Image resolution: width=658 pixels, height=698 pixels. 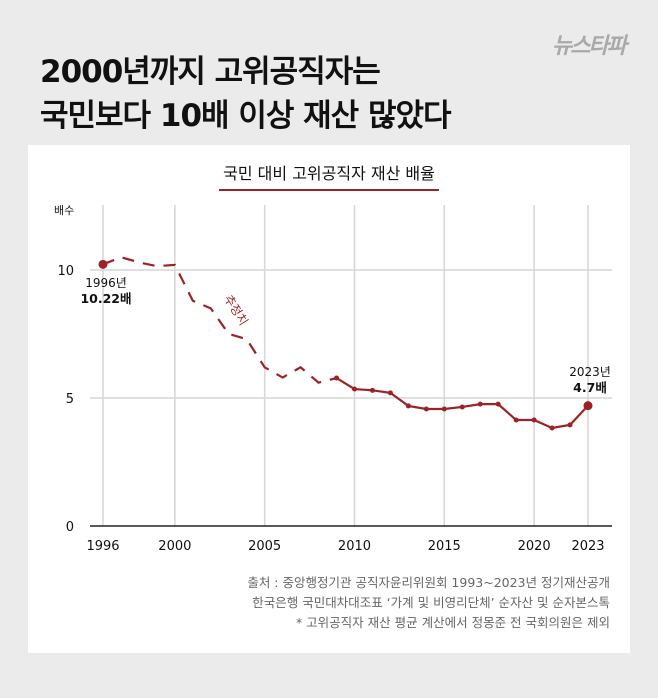 I want to click on source-line-3: * 고위공직자 재산 평균 계산에서 정몽준 전 국회의원은 제외, so click(x=452, y=622).